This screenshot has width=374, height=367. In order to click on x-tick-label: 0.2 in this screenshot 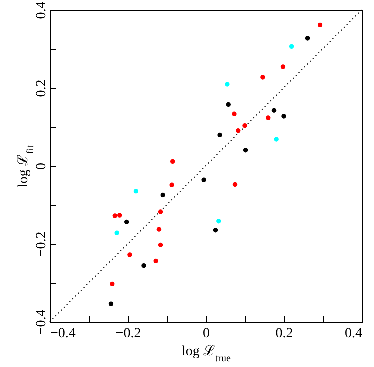, I will do `click(285, 334)`.